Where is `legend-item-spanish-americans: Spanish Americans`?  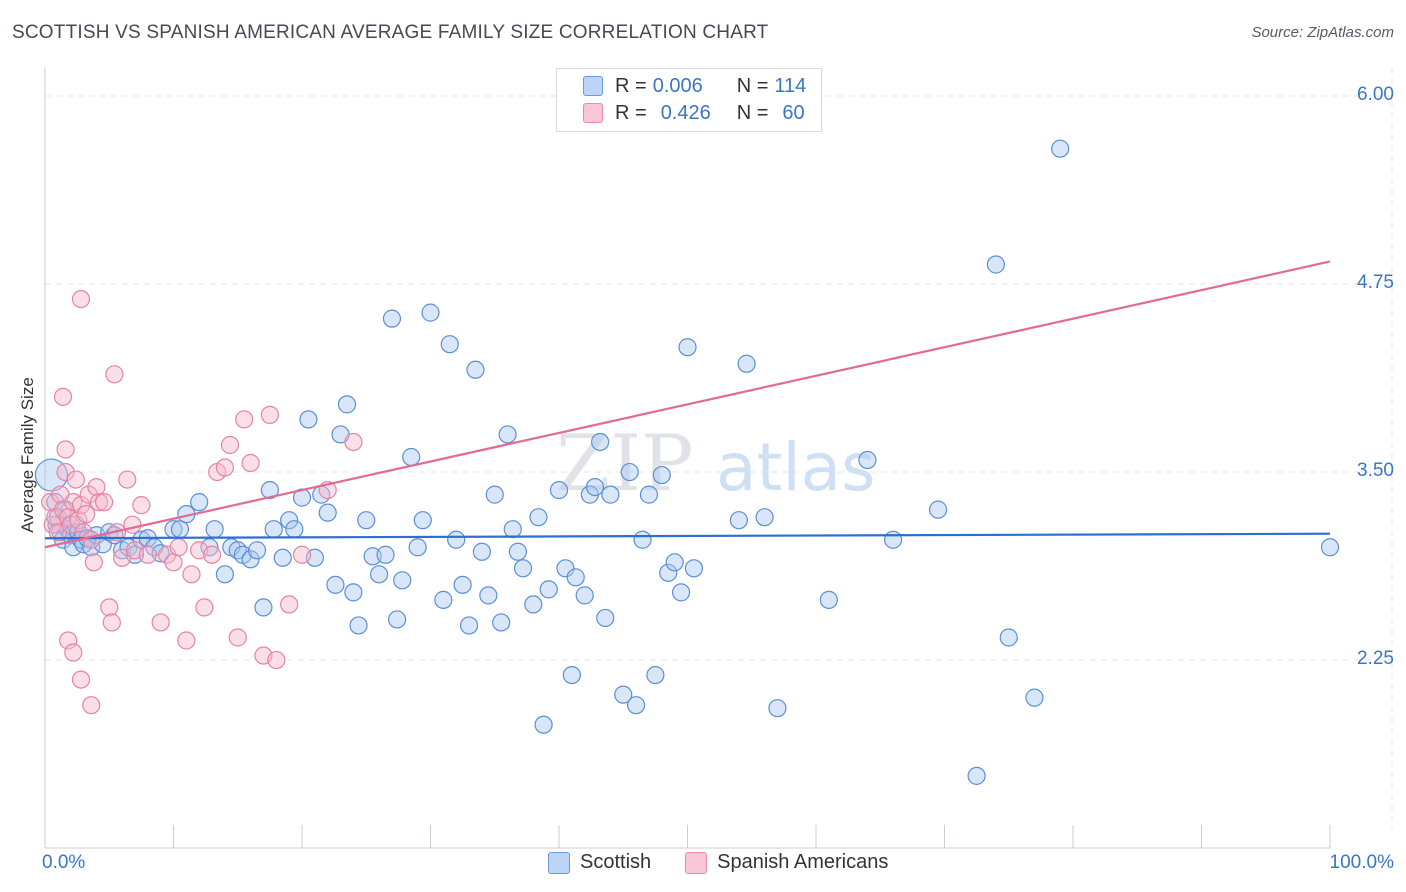
legend-item-spanish-americans: Spanish Americans is located at coordinates (786, 862).